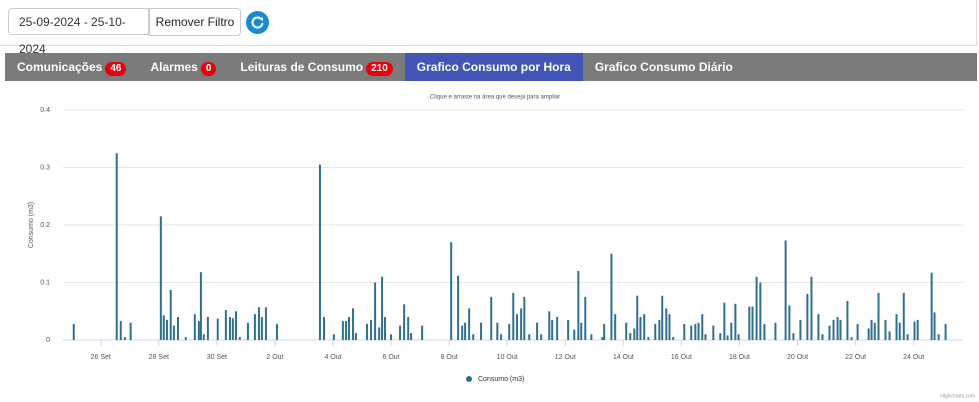 The height and width of the screenshot is (402, 979). I want to click on x-tick-label: 16 Out, so click(681, 357).